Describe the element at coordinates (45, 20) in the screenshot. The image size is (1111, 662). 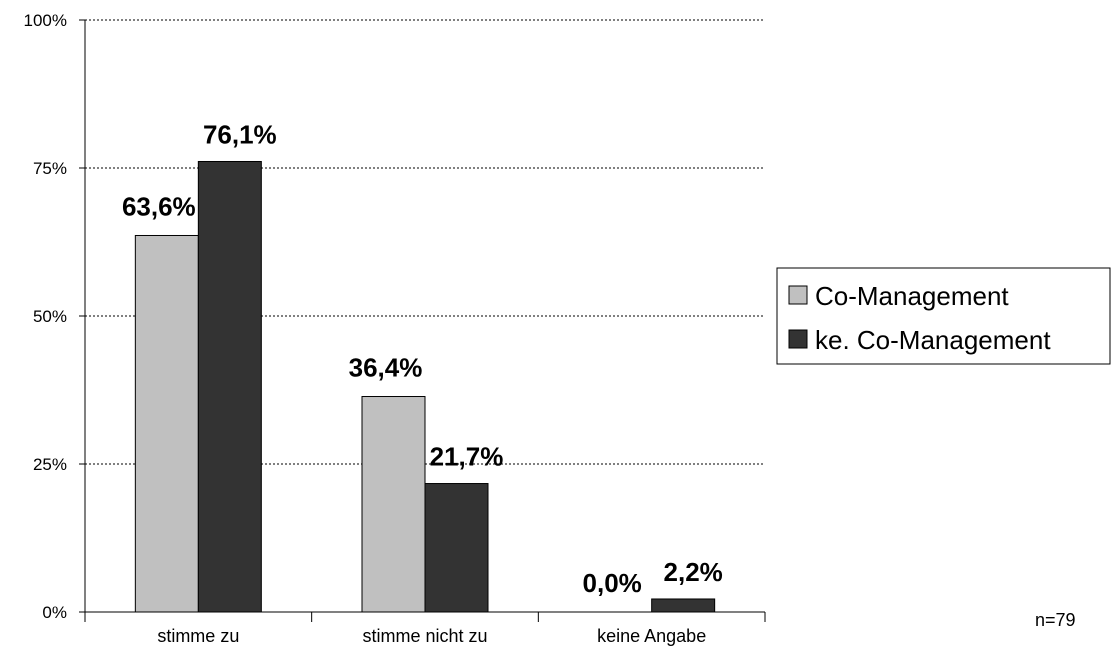
I see `y-tick-label-100: 100%` at that location.